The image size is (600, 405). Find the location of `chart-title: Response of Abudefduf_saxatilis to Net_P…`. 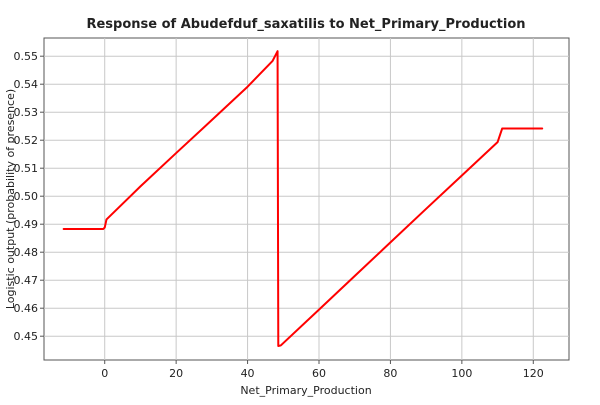

chart-title: Response of Abudefduf_saxatilis to Net_P… is located at coordinates (305, 24).